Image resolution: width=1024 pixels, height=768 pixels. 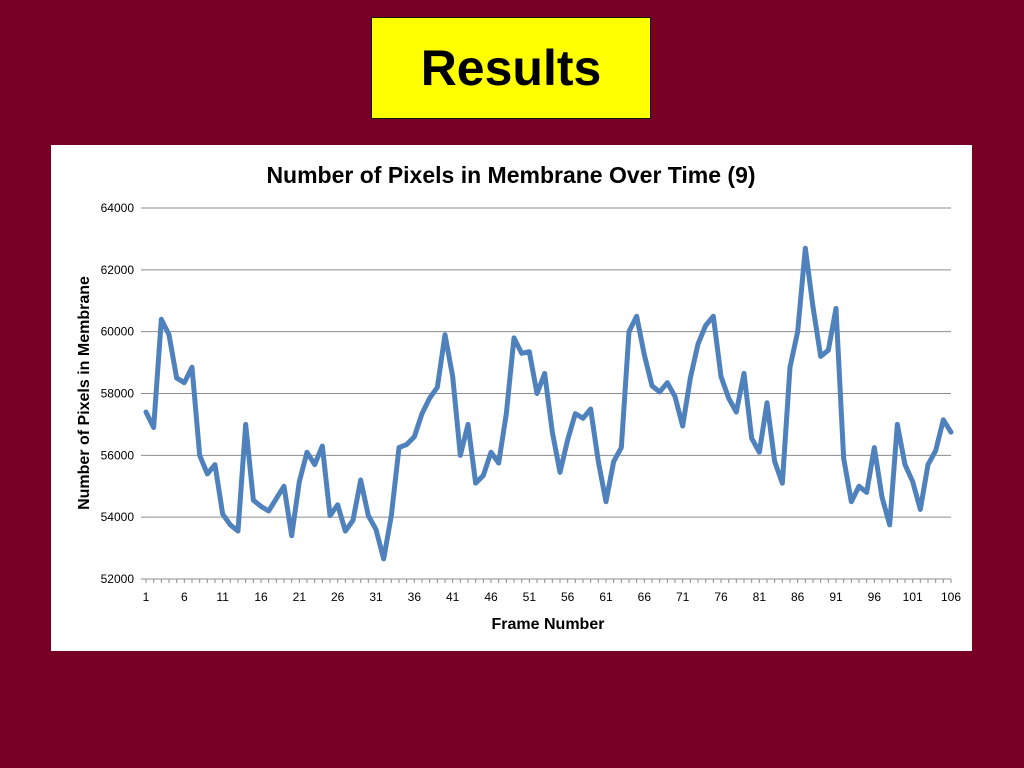 What do you see at coordinates (798, 597) in the screenshot?
I see `x-tick-label: 86` at bounding box center [798, 597].